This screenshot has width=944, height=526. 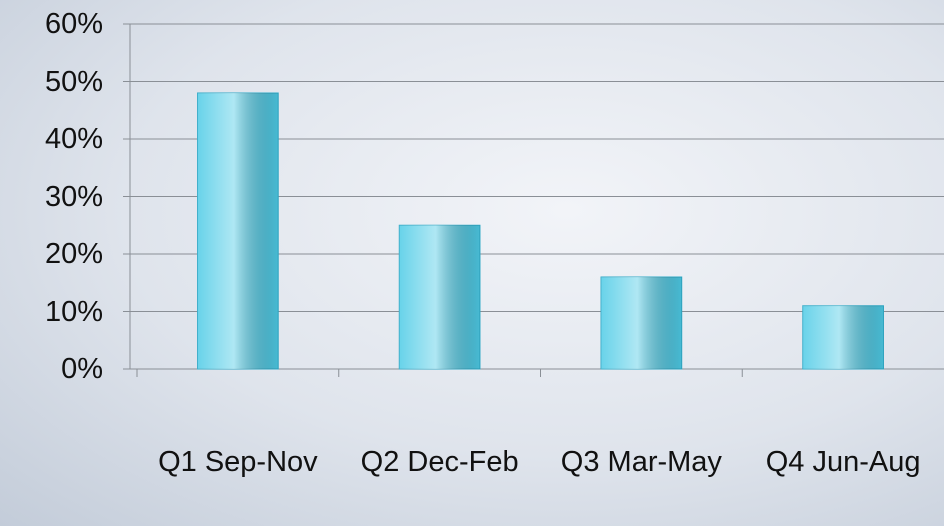 What do you see at coordinates (439, 462) in the screenshot?
I see `x-tick-label: Q2 Dec-Feb` at bounding box center [439, 462].